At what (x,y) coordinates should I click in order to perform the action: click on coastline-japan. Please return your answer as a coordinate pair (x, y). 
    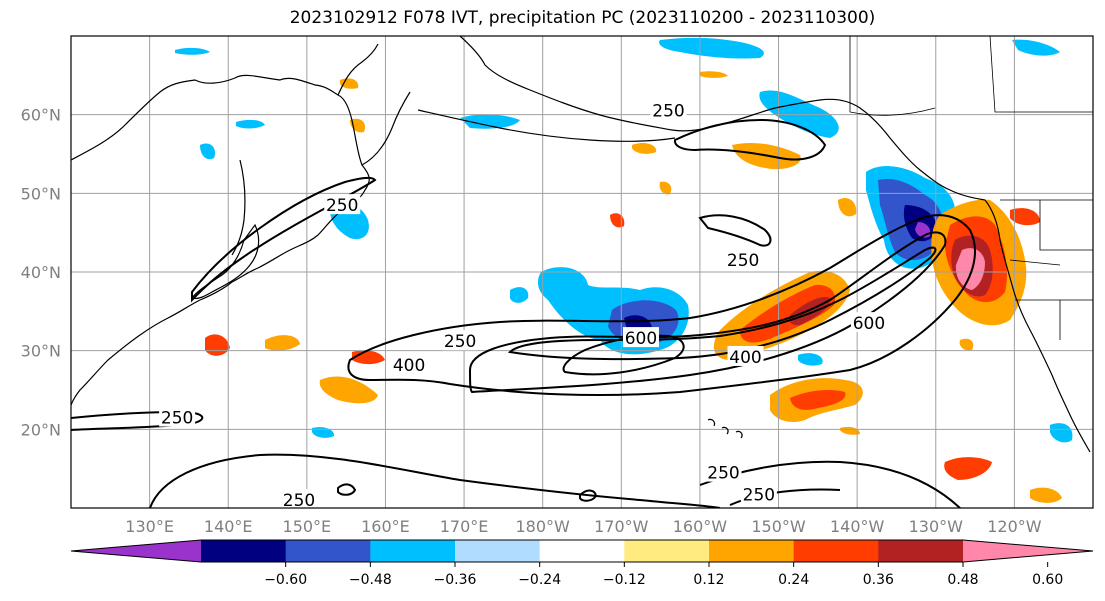
    Looking at the image, I should click on (225, 261).